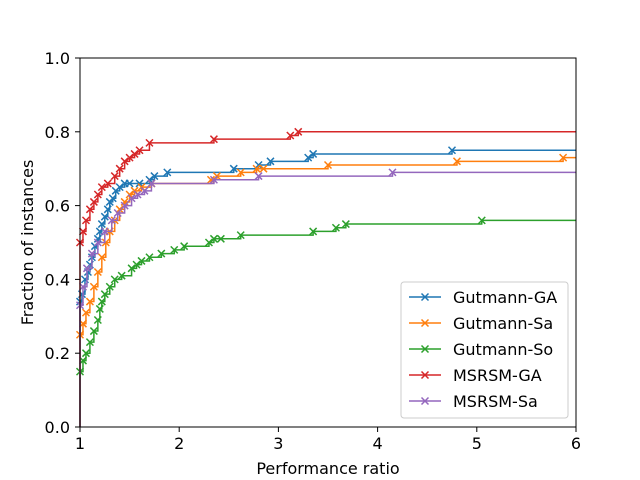 The height and width of the screenshot is (480, 640). I want to click on legend-label: Gutmann-Sa, so click(503, 323).